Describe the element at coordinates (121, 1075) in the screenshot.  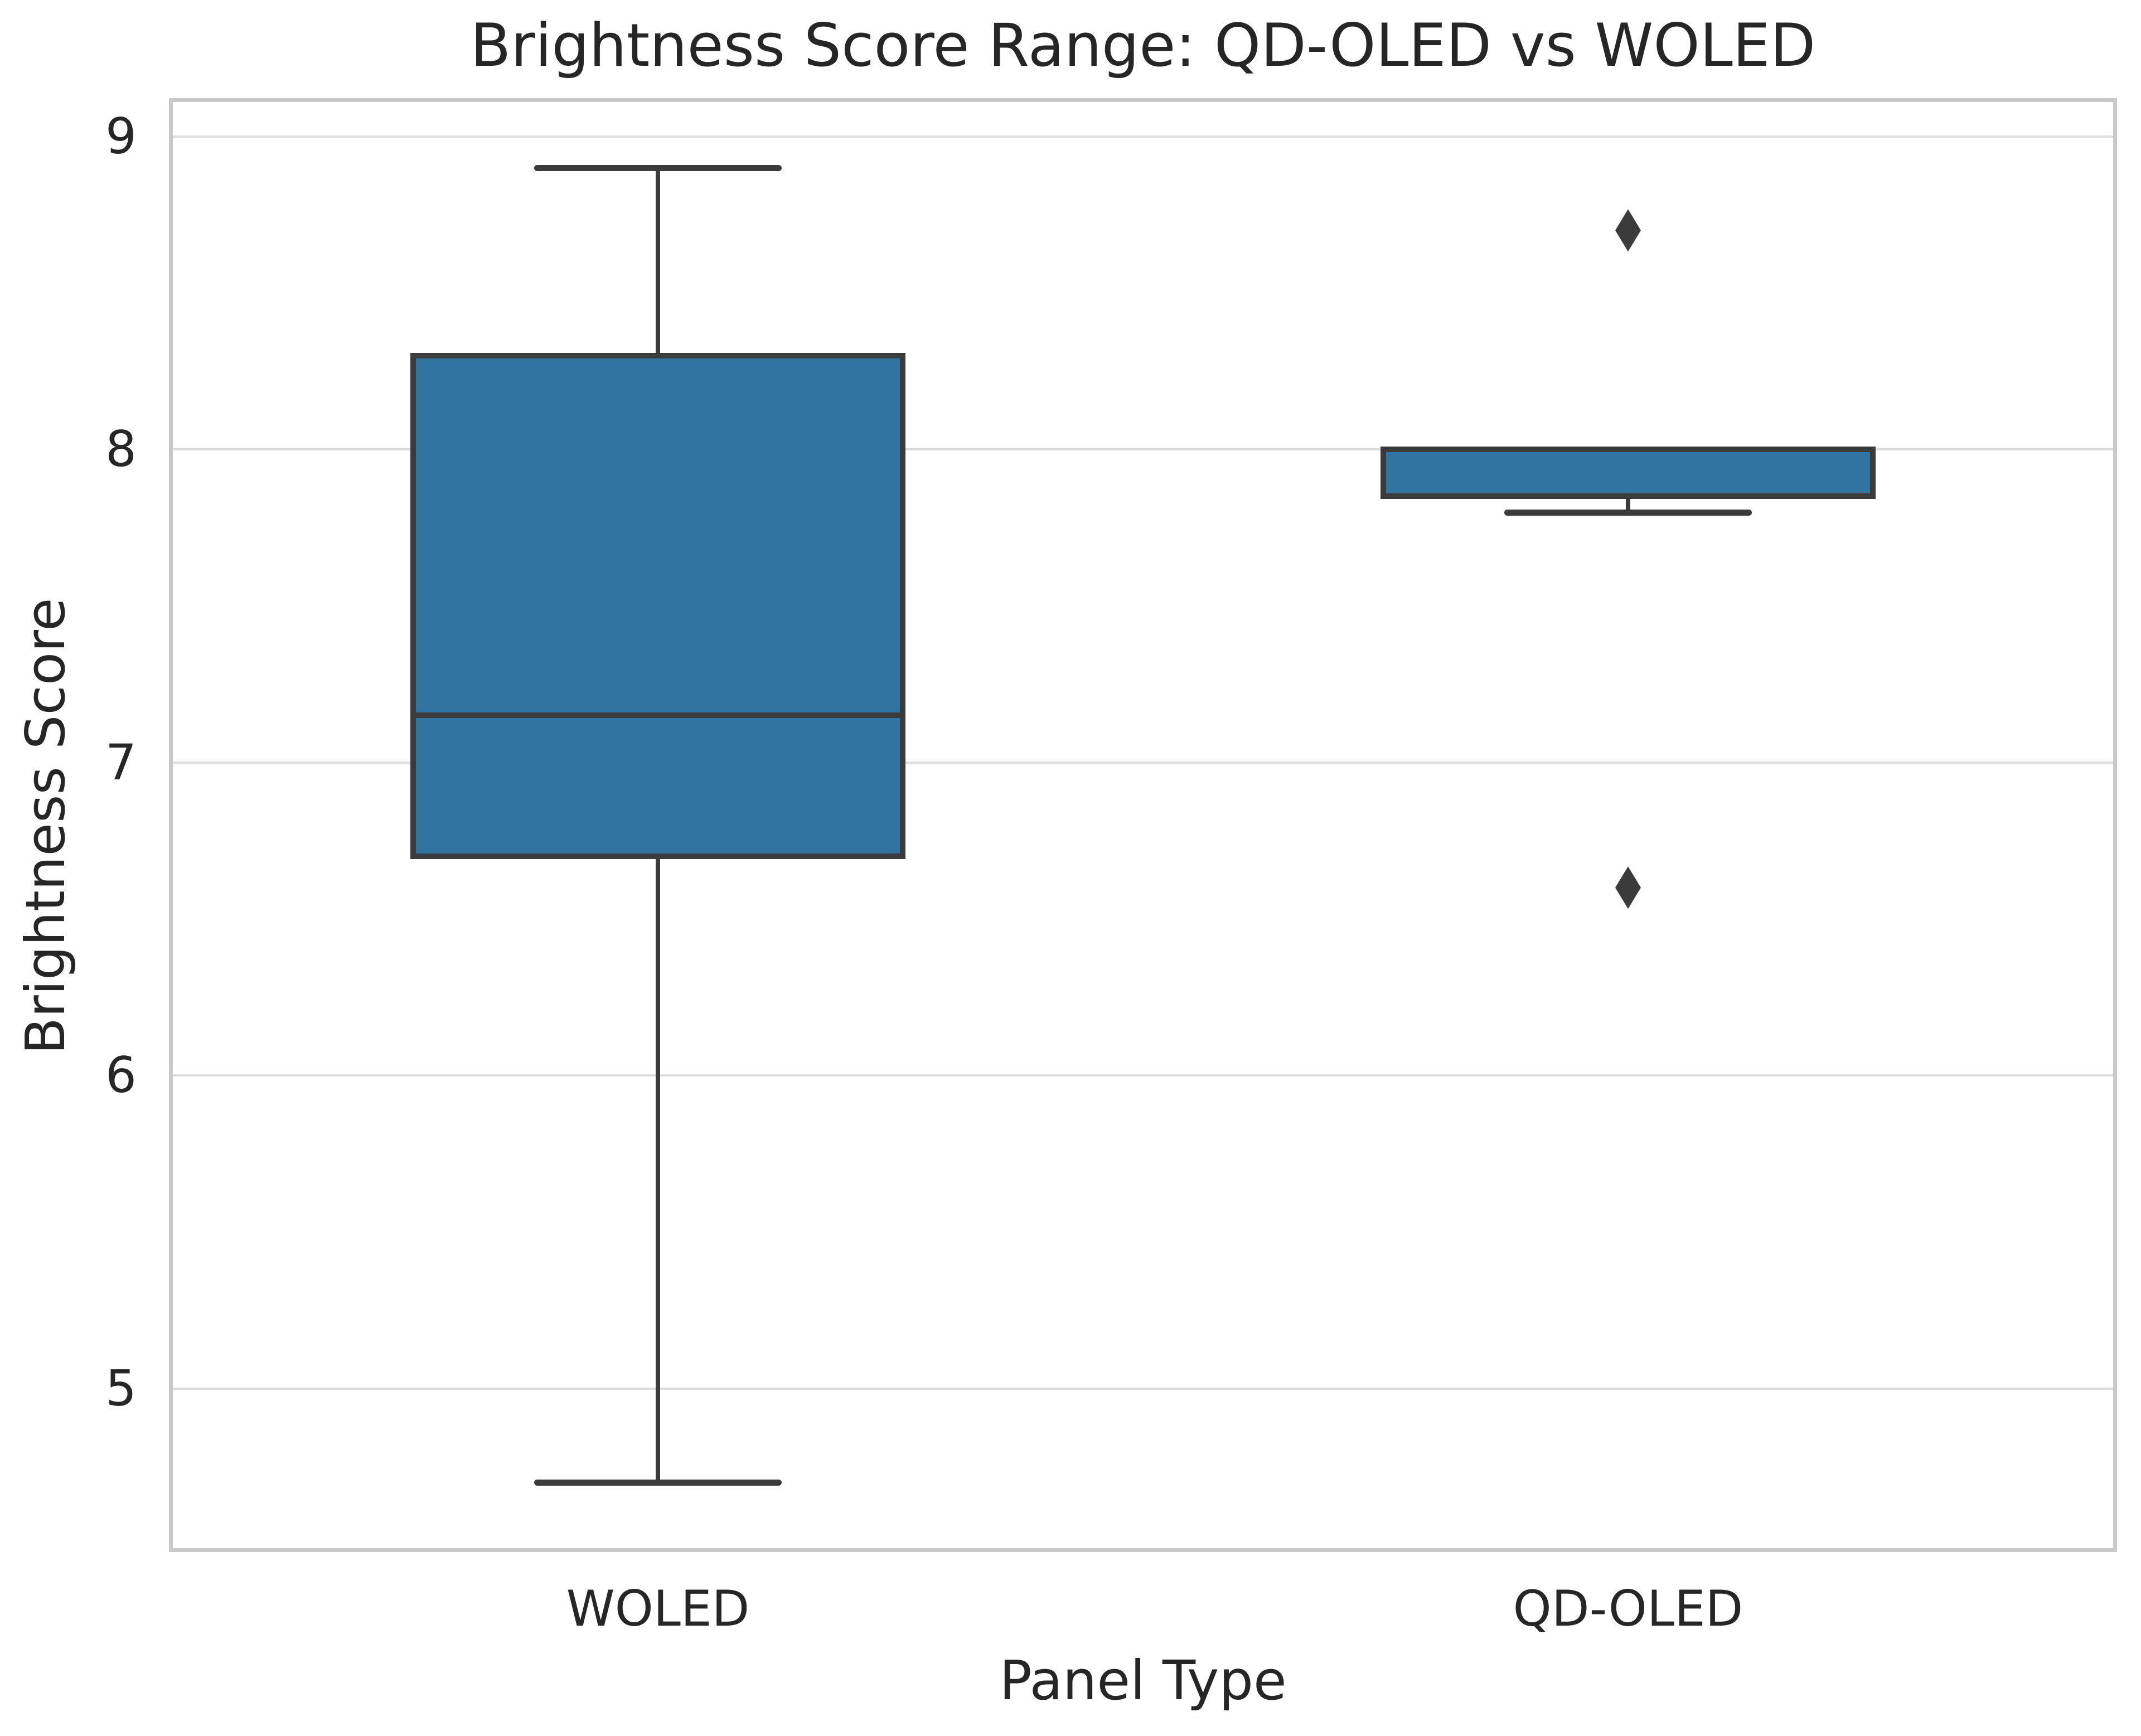
I see `y-tick-label: 6` at that location.